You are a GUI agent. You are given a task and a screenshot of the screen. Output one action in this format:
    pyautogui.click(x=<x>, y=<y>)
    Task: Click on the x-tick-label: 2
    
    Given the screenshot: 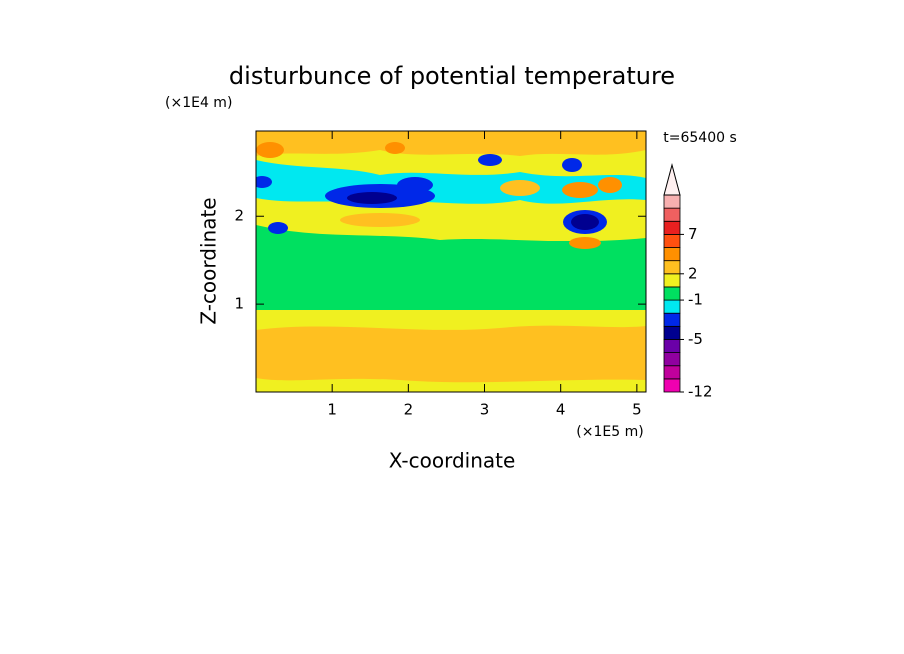 What is the action you would take?
    pyautogui.click(x=409, y=410)
    